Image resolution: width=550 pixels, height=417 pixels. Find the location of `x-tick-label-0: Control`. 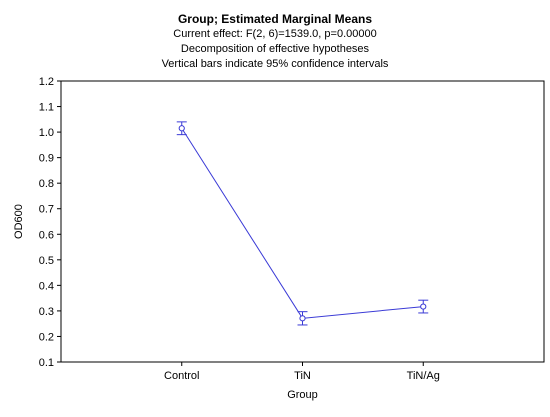

x-tick-label-0: Control is located at coordinates (181, 376).